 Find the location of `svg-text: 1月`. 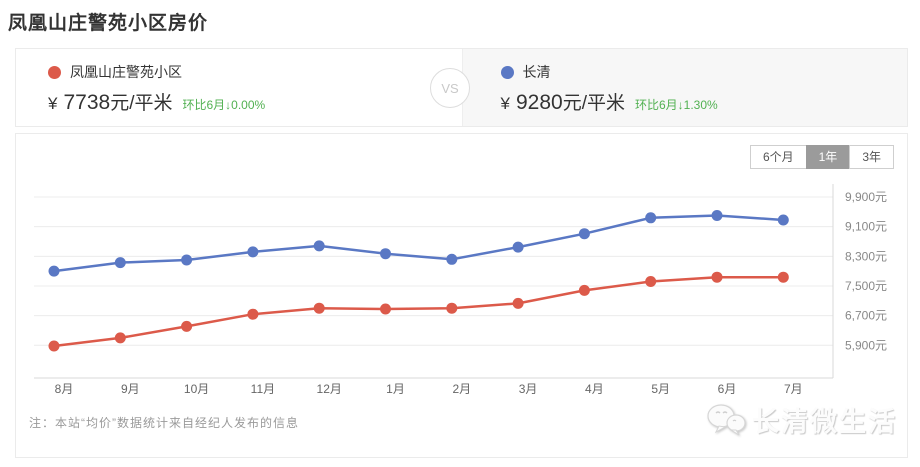

svg-text: 1月 is located at coordinates (395, 389).